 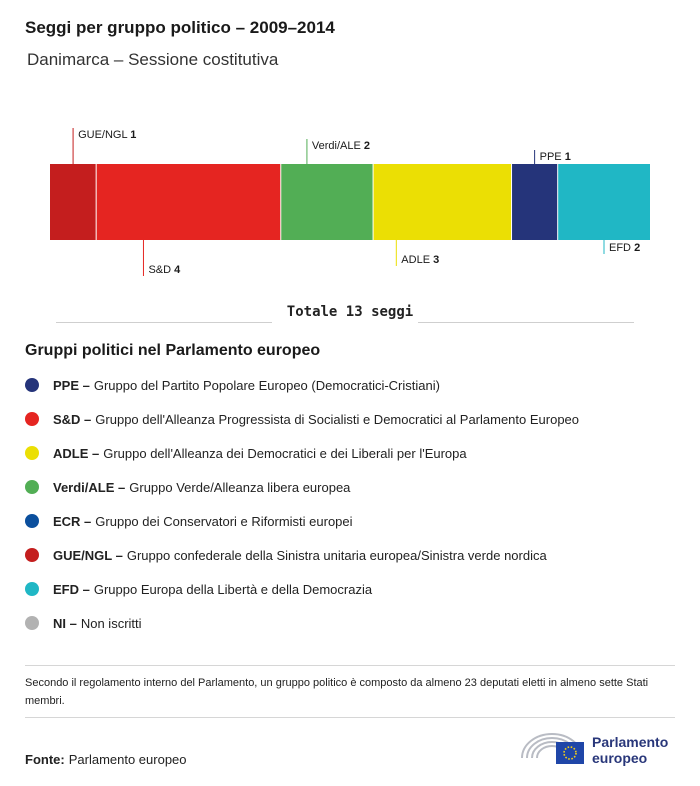 I want to click on legend-item: NI – Non iscritti, so click(x=302, y=623).